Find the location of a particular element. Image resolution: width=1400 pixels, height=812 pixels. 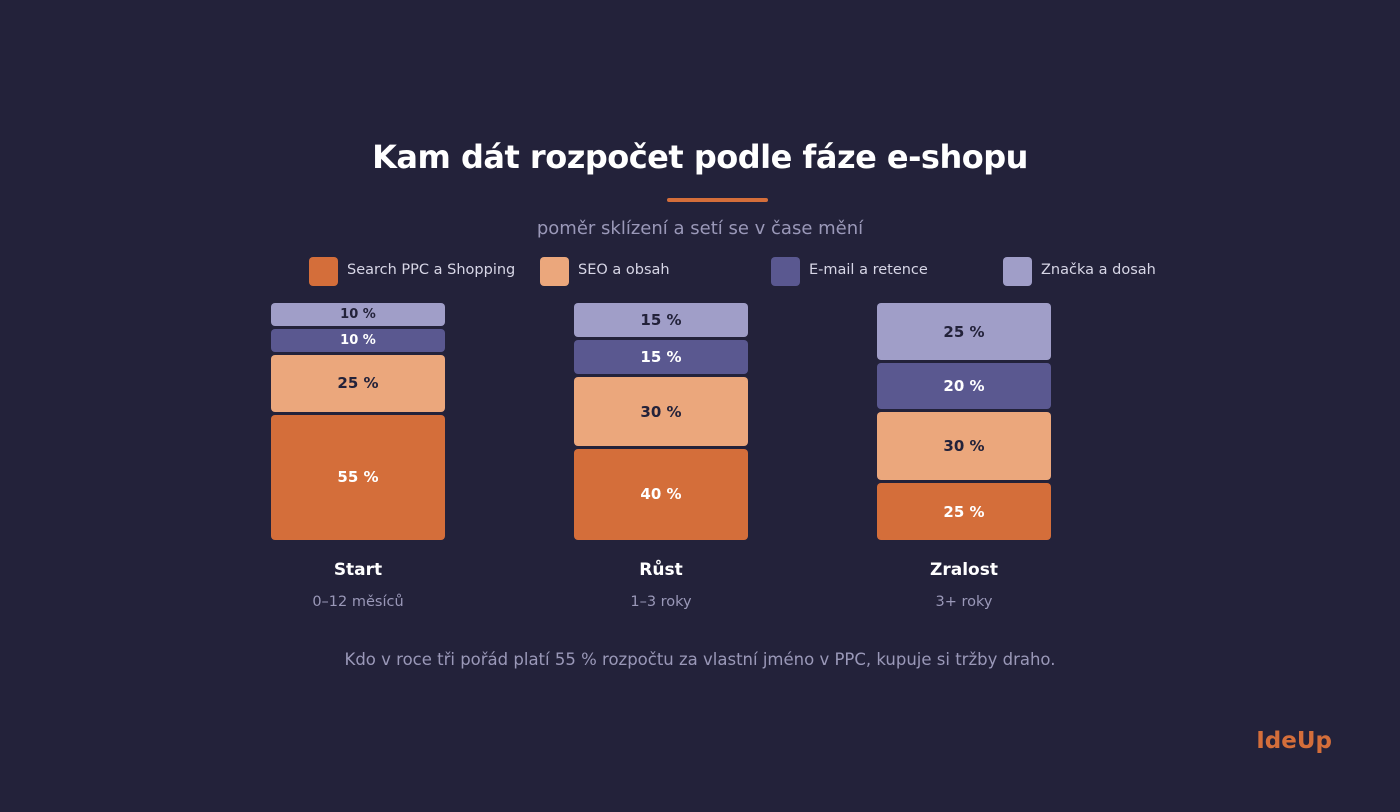

brand-logo: IdeUp is located at coordinates (1294, 741).